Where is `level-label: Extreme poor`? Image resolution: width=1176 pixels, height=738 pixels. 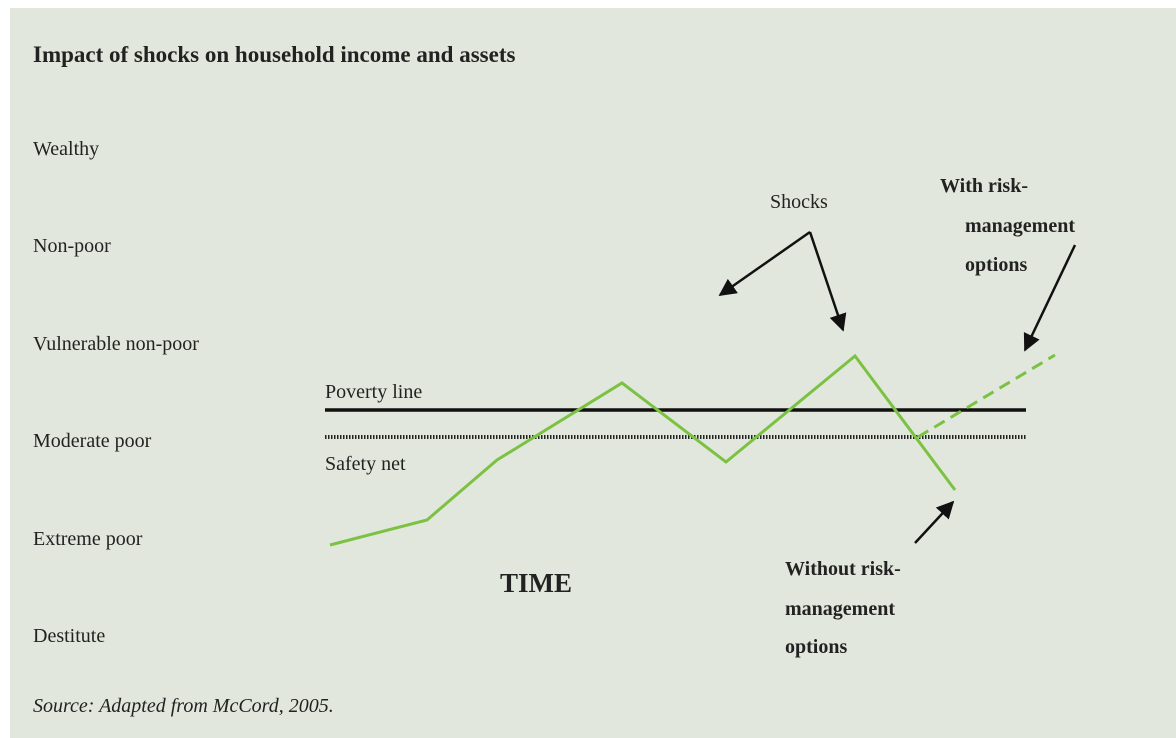 level-label: Extreme poor is located at coordinates (88, 539).